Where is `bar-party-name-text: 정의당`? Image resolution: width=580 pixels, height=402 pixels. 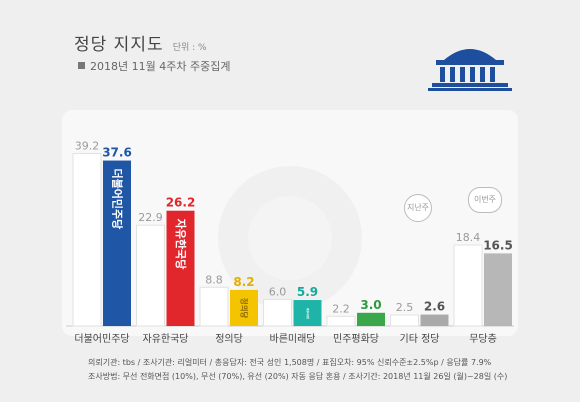 bar-party-name-text: 정의당 is located at coordinates (244, 308).